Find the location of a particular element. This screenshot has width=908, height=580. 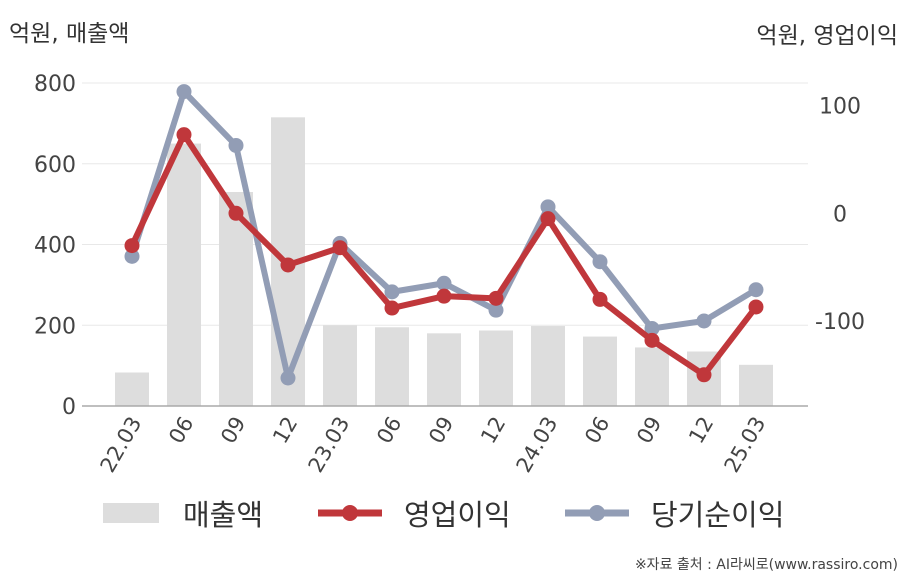

left-tick-label: 0 is located at coordinates (69, 407).